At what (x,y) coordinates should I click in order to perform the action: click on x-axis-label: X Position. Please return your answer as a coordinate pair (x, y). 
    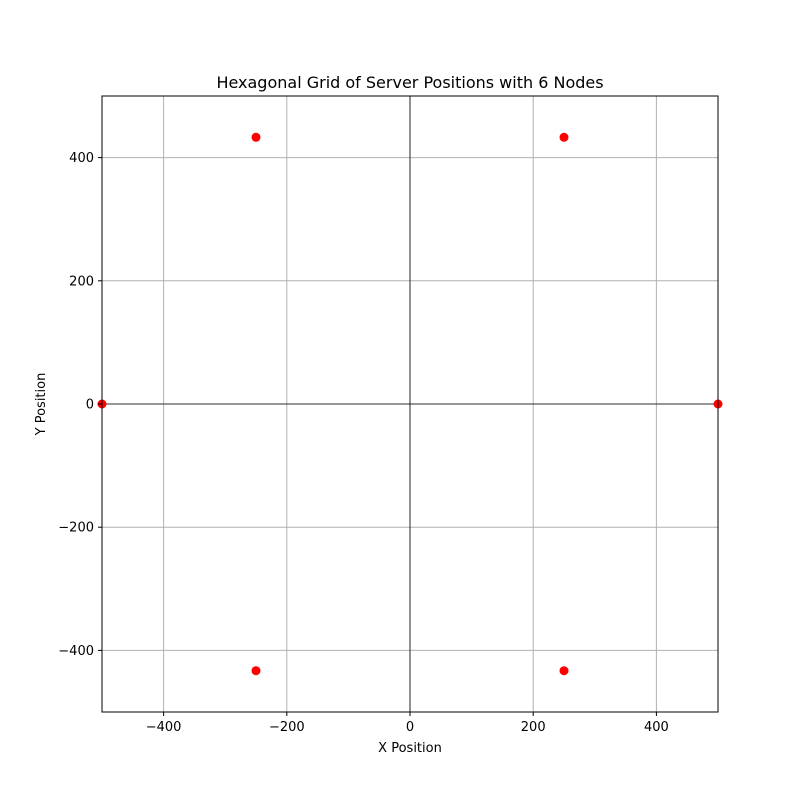
    Looking at the image, I should click on (410, 748).